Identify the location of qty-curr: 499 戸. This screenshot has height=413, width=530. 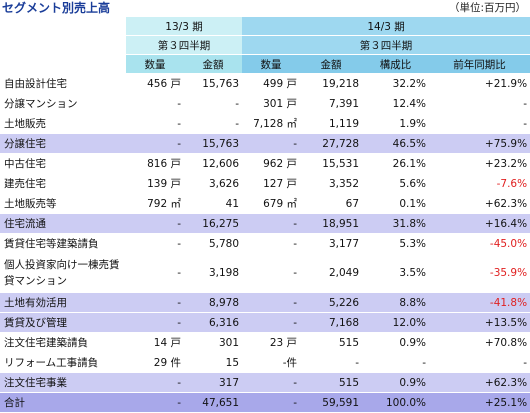
(271, 83).